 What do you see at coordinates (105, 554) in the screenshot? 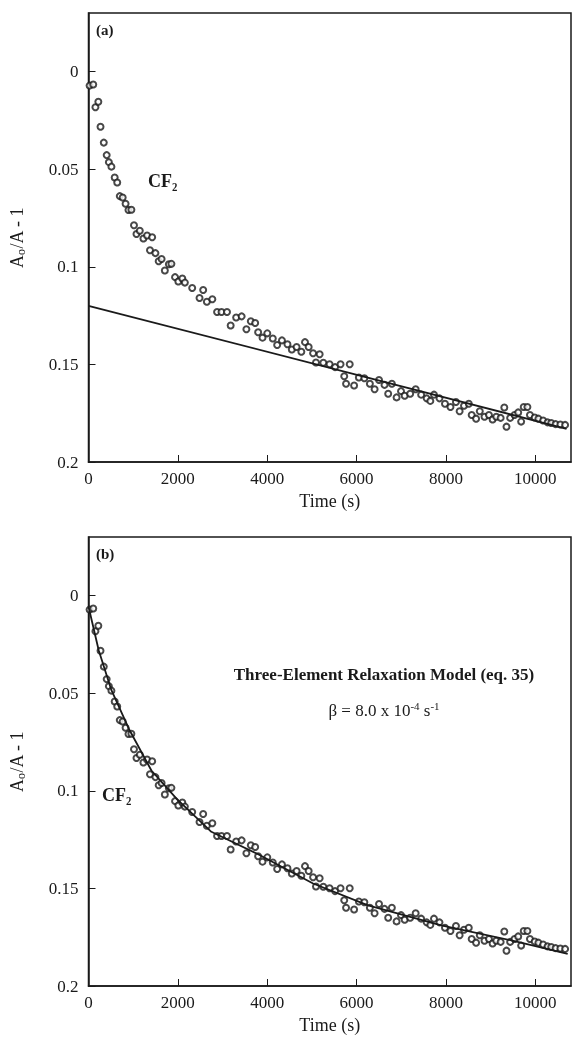
I see `text: (b)` at bounding box center [105, 554].